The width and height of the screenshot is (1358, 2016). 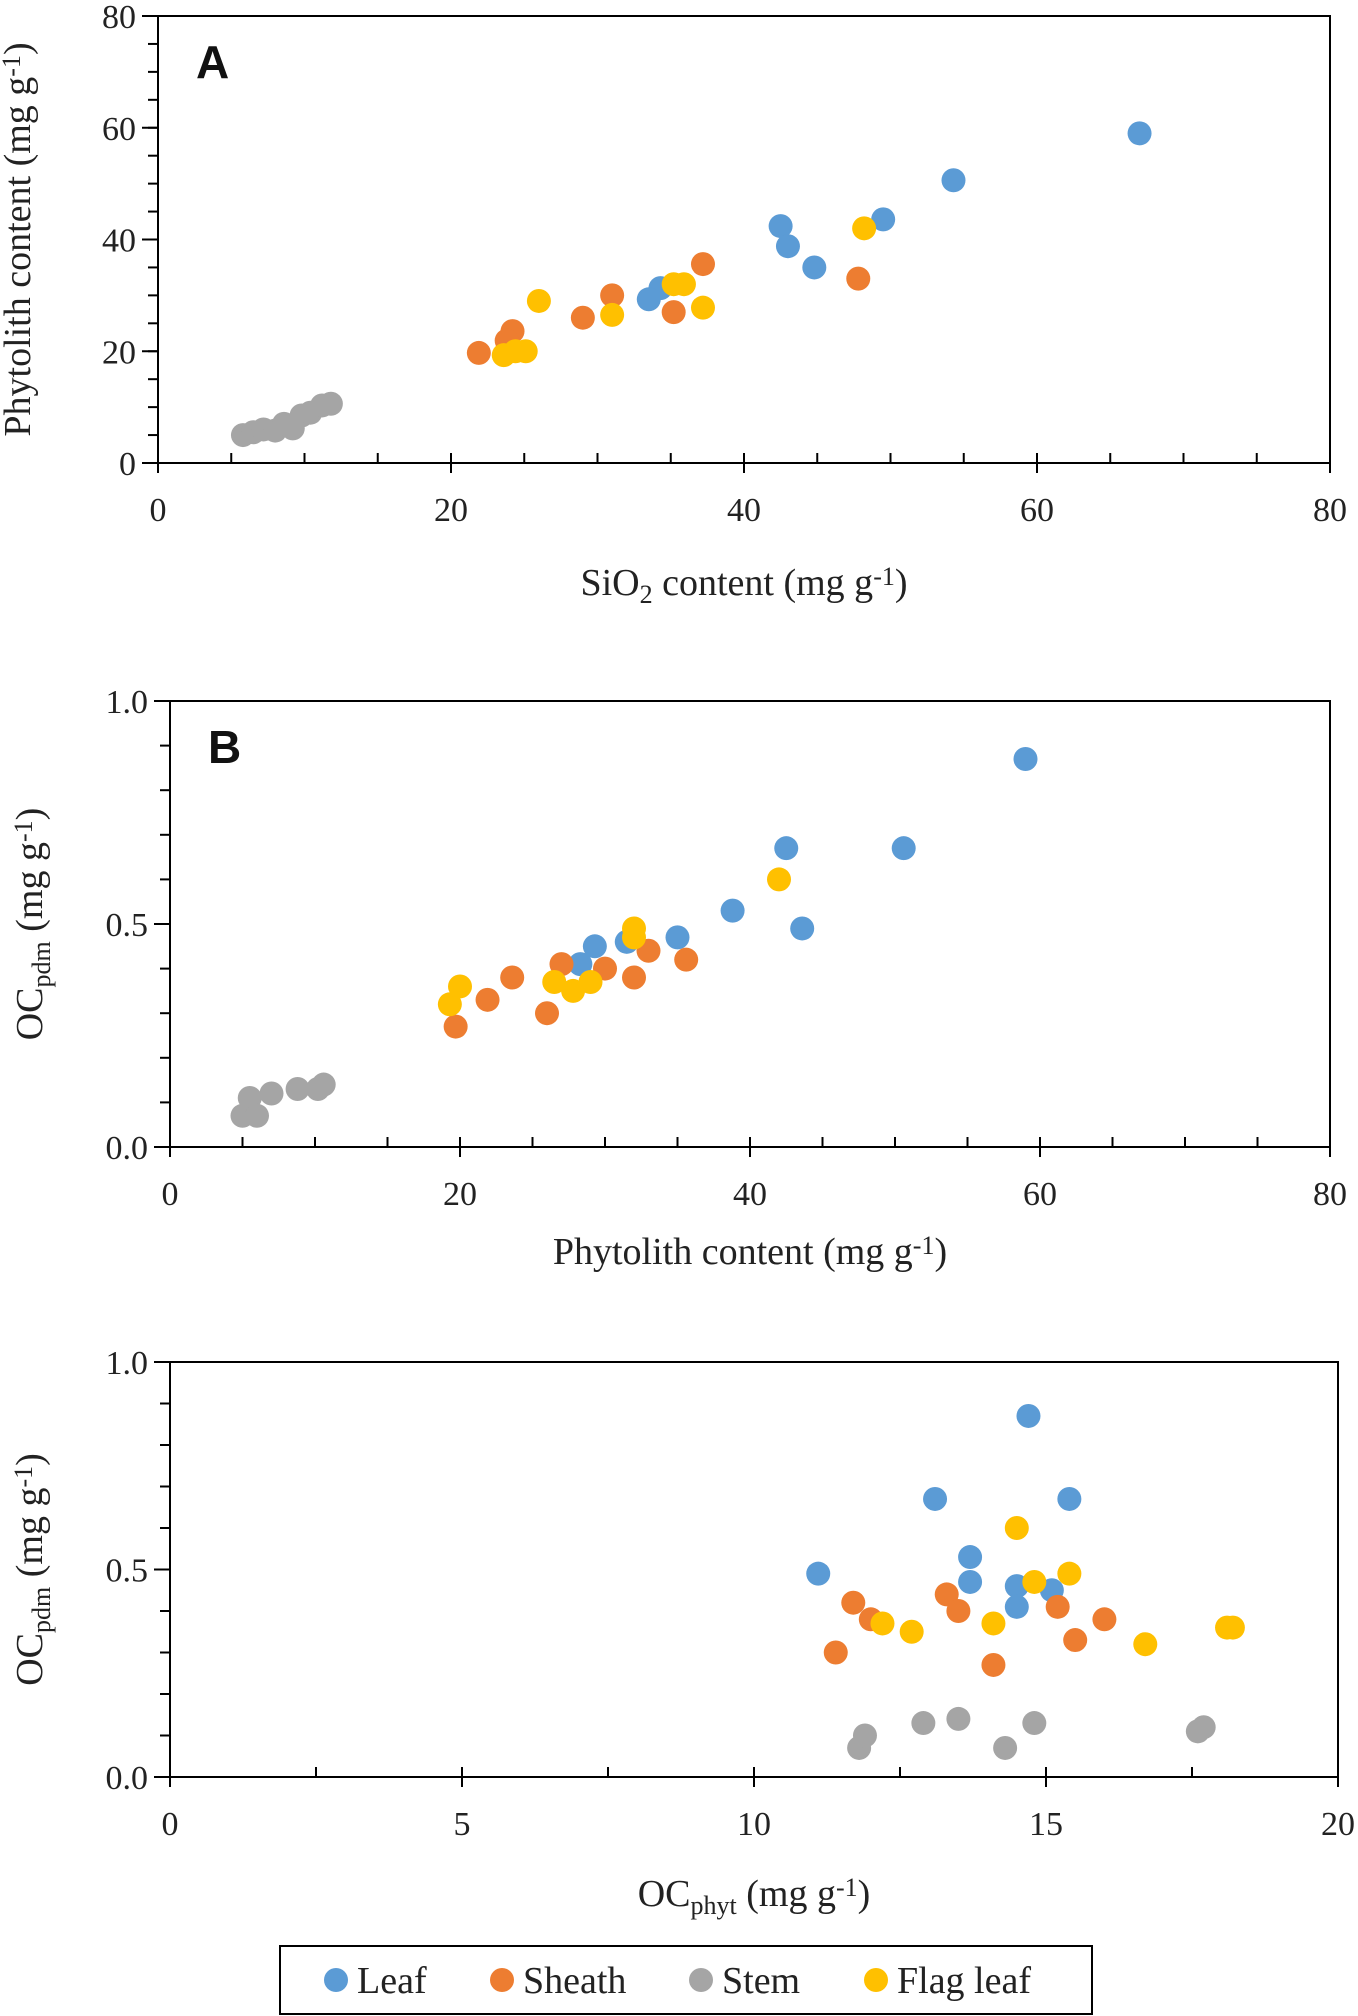 I want to click on panel-label-a: A, so click(x=212, y=62).